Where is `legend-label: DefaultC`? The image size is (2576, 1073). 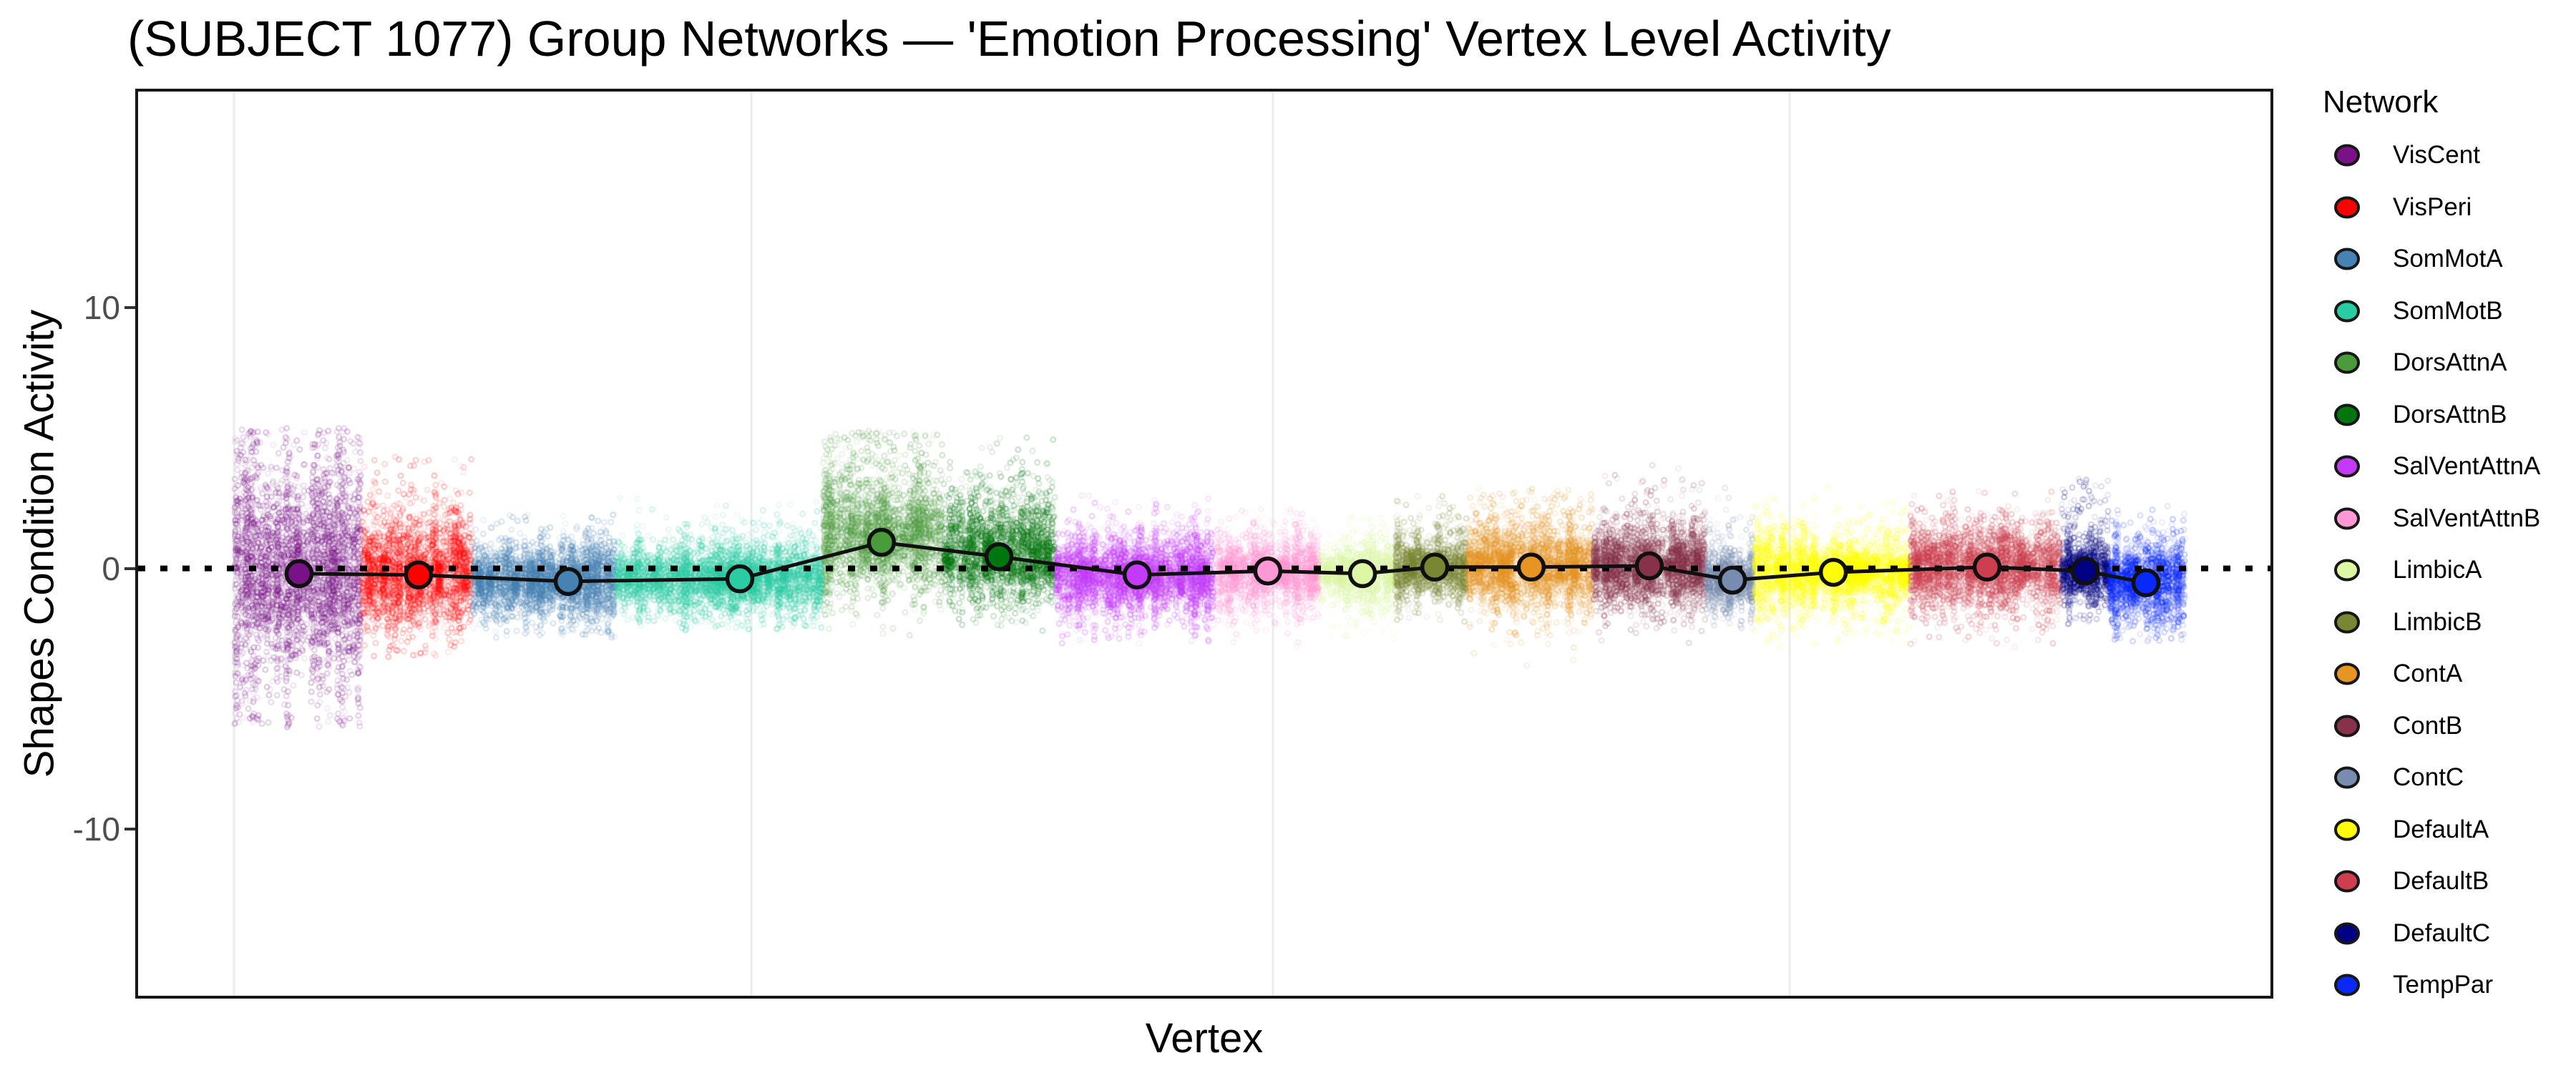 legend-label: DefaultC is located at coordinates (2442, 932).